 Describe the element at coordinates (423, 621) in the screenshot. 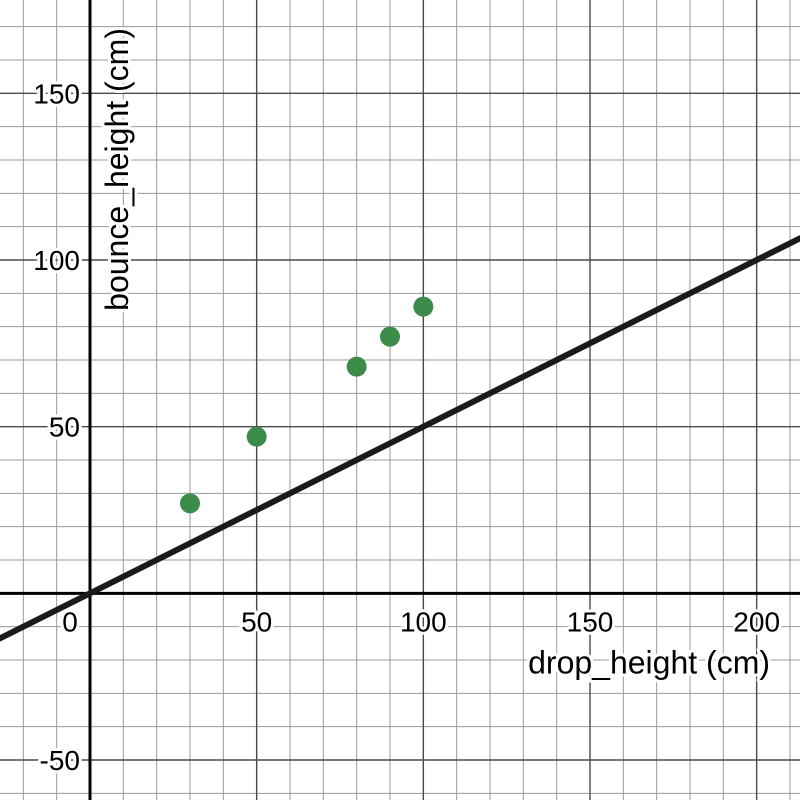

I see `x-tick-label: 100` at that location.